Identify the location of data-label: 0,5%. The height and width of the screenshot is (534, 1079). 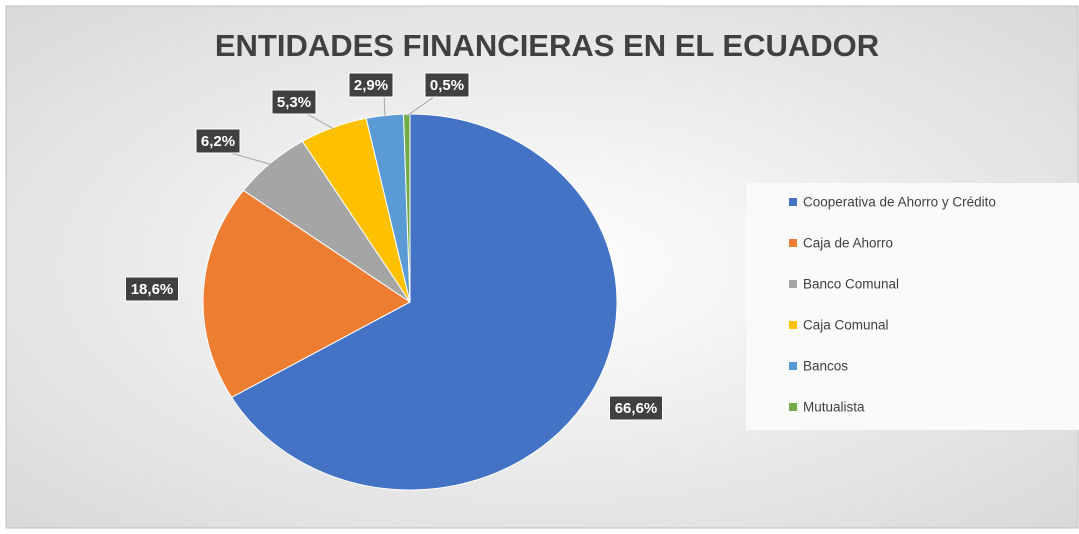
(447, 85).